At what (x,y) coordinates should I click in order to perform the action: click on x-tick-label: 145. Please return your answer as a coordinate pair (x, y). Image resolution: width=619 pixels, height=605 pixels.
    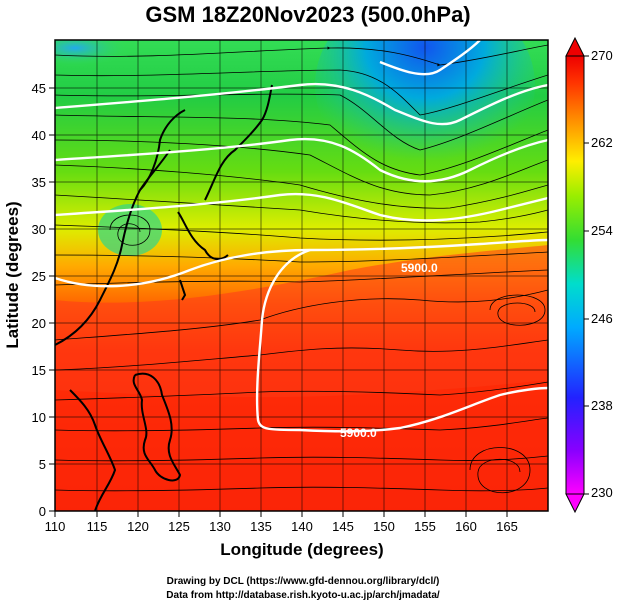
    Looking at the image, I should click on (343, 526).